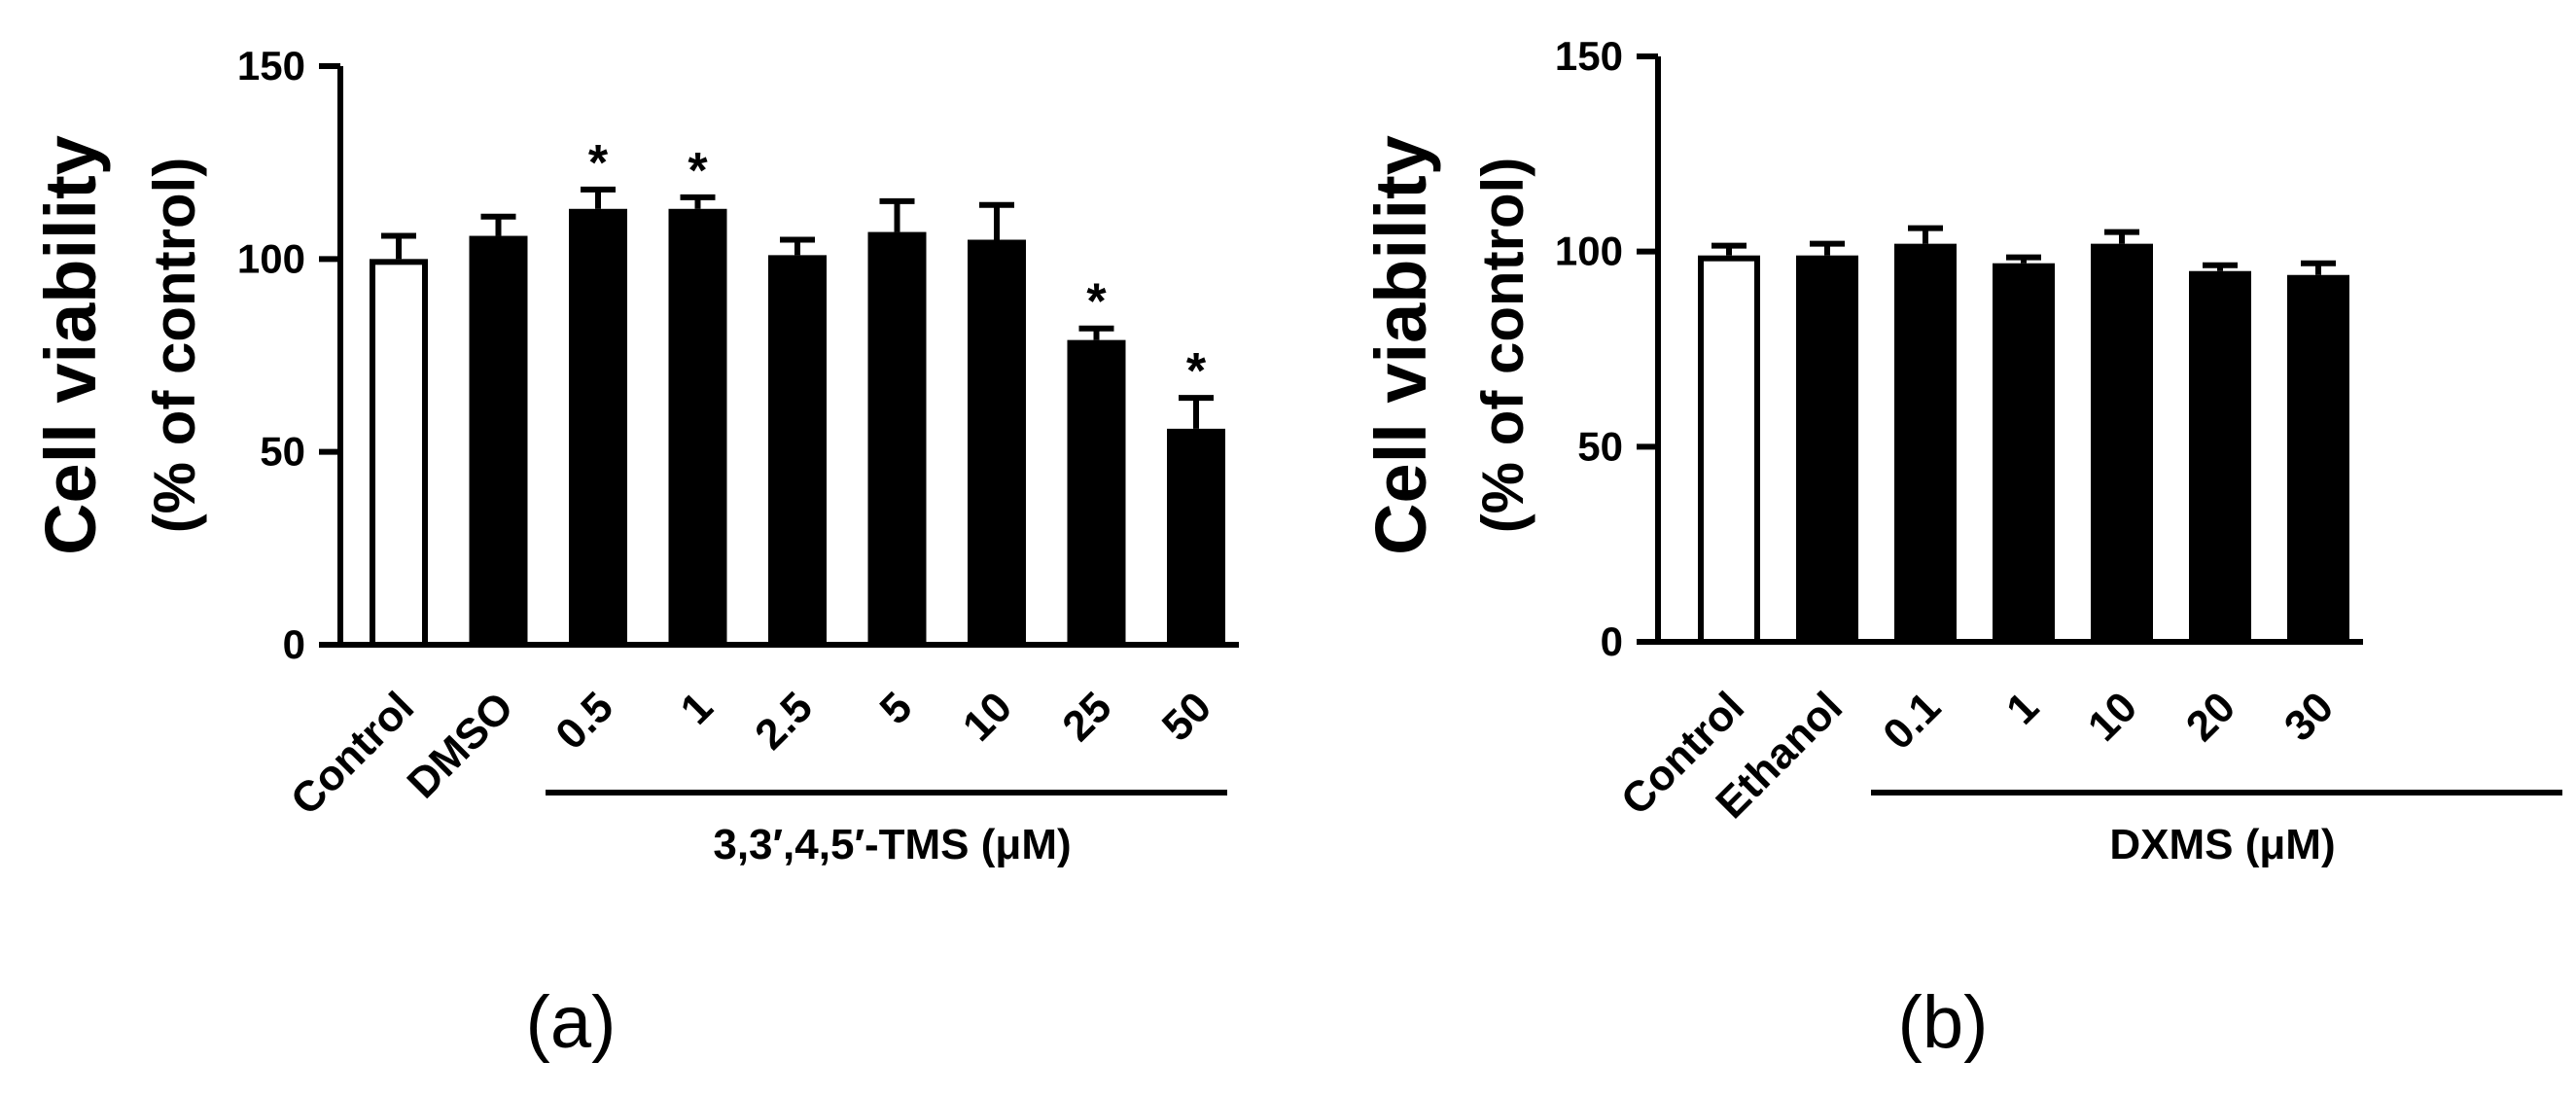 This screenshot has width=2576, height=1096. I want to click on panel-a-y-tick-label: 50, so click(282, 452).